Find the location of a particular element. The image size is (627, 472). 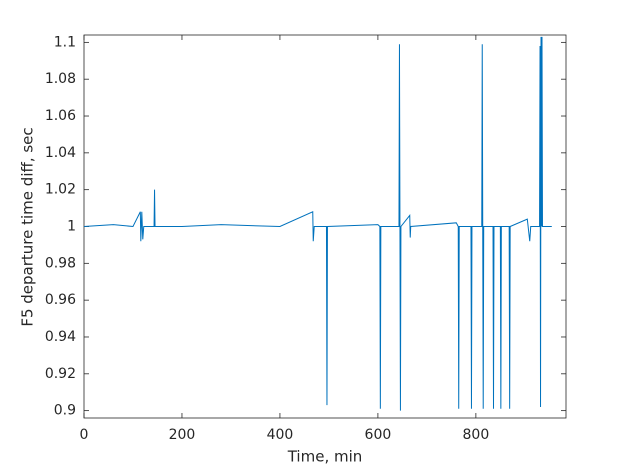

x-tick-label: 800 is located at coordinates (476, 435).